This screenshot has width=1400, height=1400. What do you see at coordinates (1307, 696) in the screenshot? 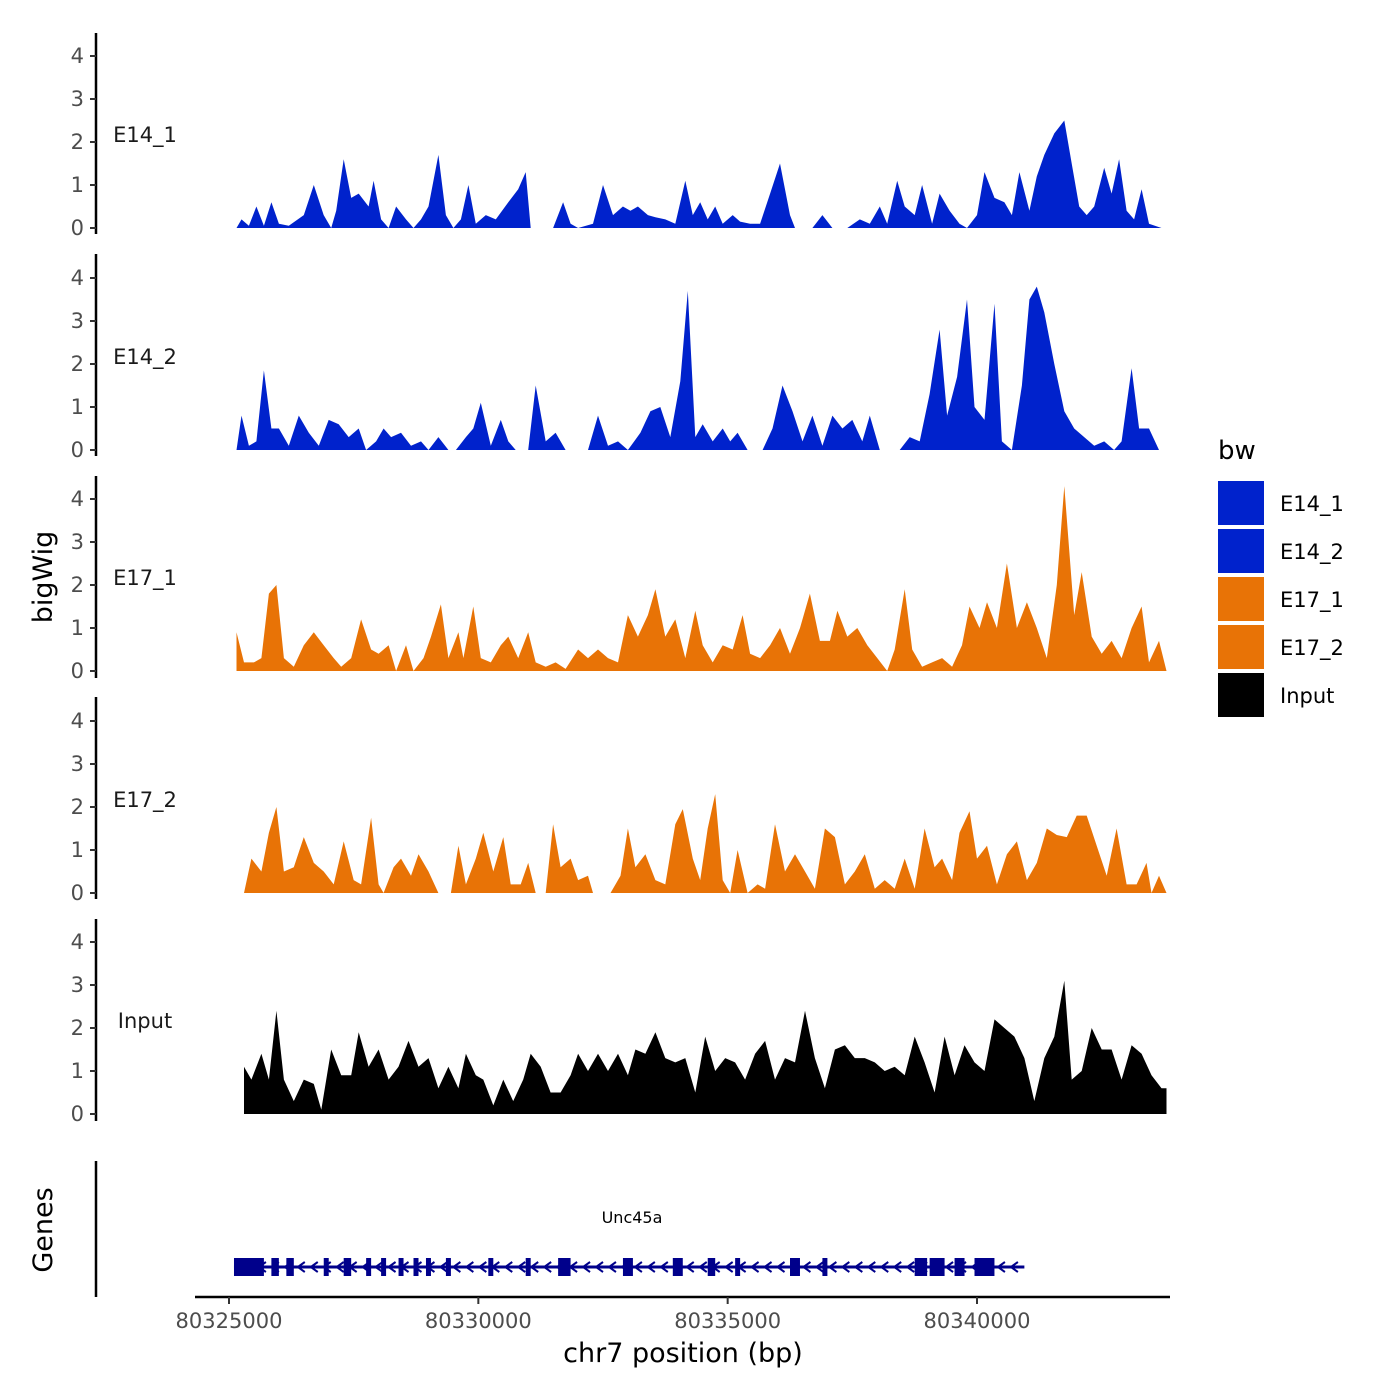
I see `legend-label: Input` at bounding box center [1307, 696].